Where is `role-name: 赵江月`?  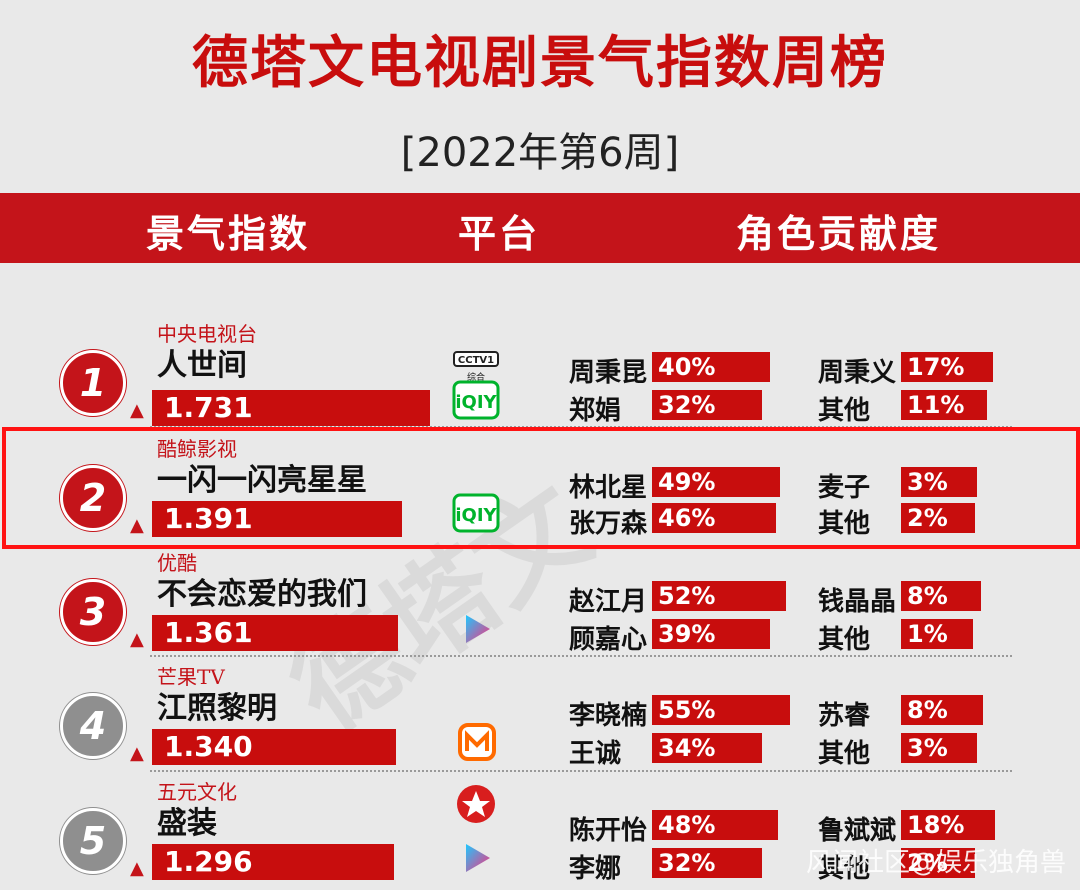 role-name: 赵江月 is located at coordinates (608, 602).